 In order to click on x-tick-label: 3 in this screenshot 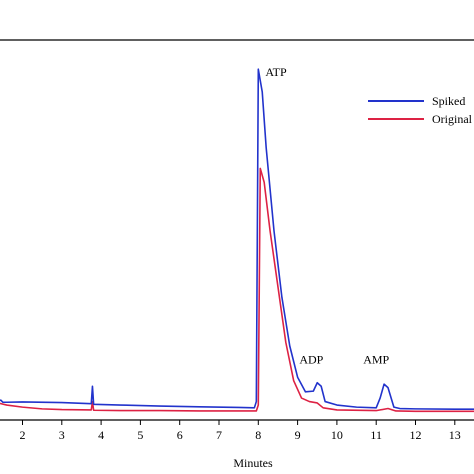, I will do `click(62, 435)`.